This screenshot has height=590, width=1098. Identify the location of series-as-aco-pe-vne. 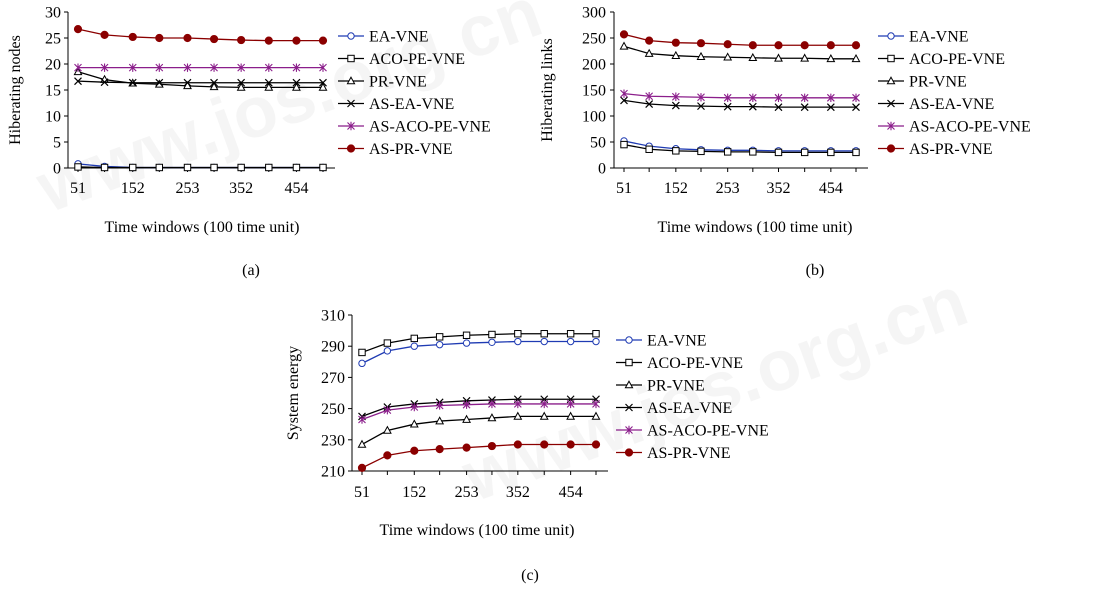
(479, 411).